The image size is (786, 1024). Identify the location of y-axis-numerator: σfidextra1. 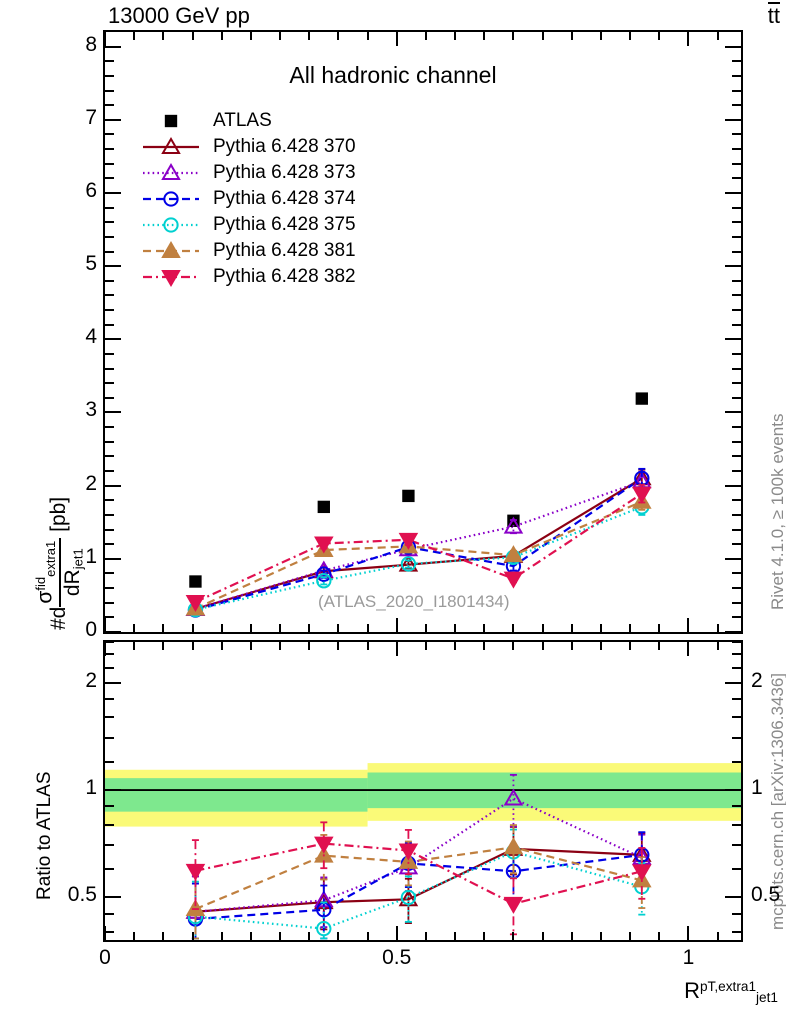
(47, 572).